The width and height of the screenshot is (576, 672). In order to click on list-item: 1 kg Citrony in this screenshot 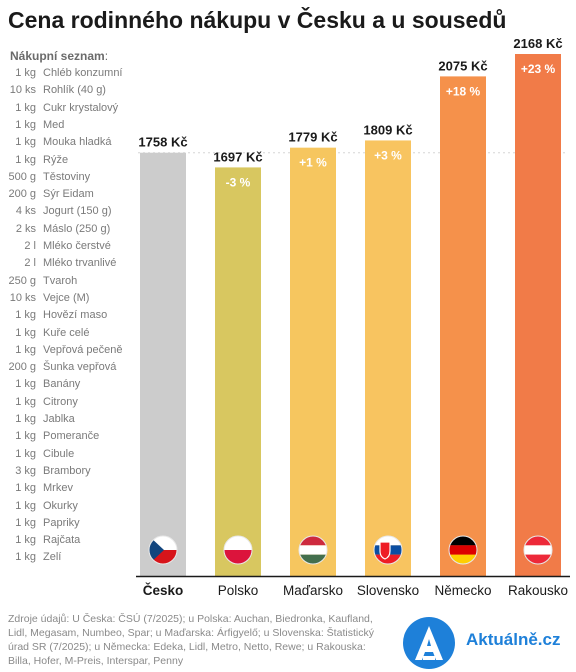, I will do `click(65, 404)`.